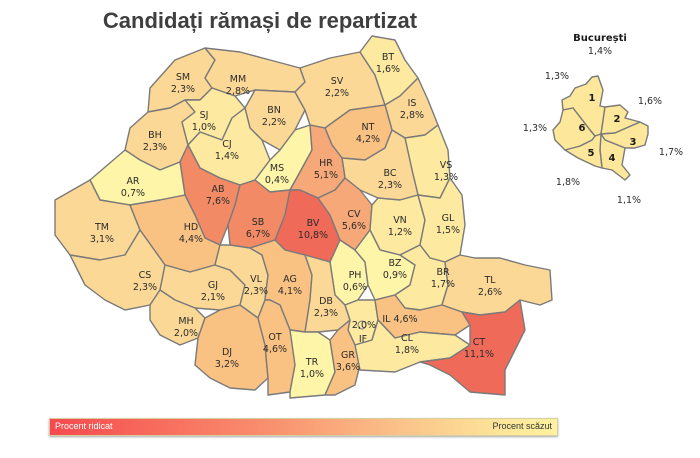  What do you see at coordinates (274, 110) in the screenshot?
I see `label-code-BN: BN` at bounding box center [274, 110].